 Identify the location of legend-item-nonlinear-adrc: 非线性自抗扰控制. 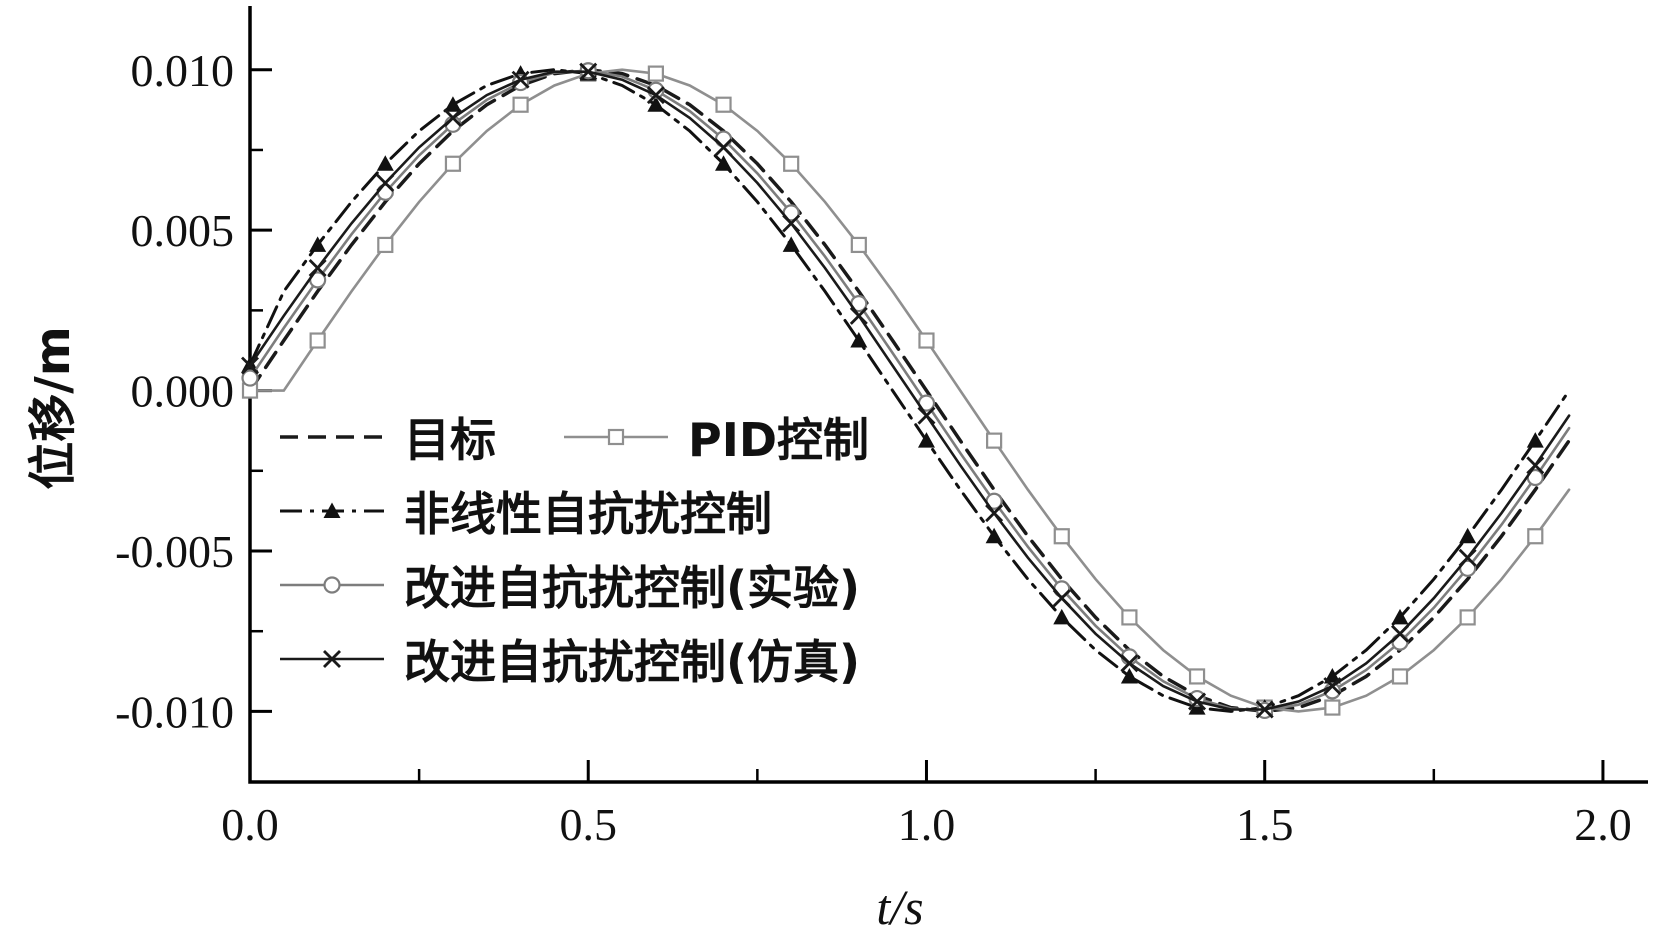
(524, 511).